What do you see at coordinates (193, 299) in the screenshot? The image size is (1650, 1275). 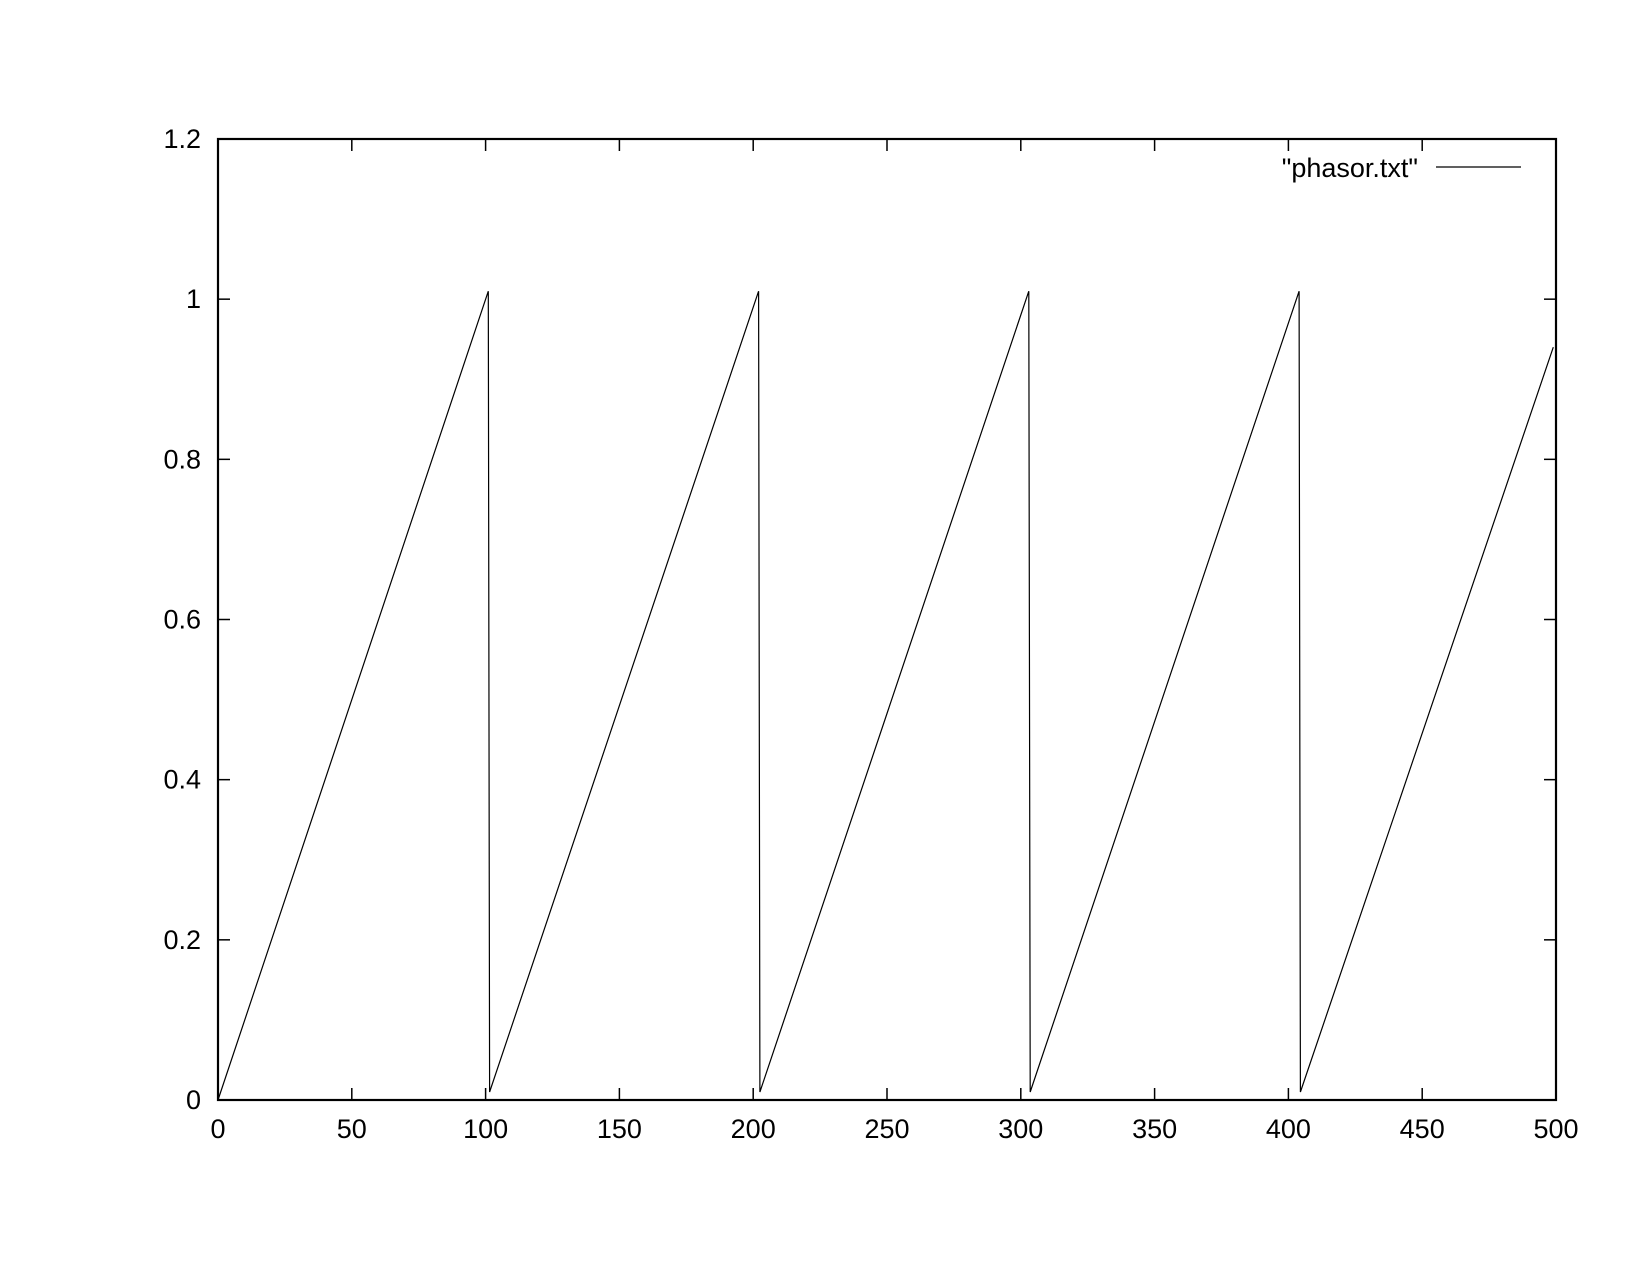 I see `y-tick-label: 1` at bounding box center [193, 299].